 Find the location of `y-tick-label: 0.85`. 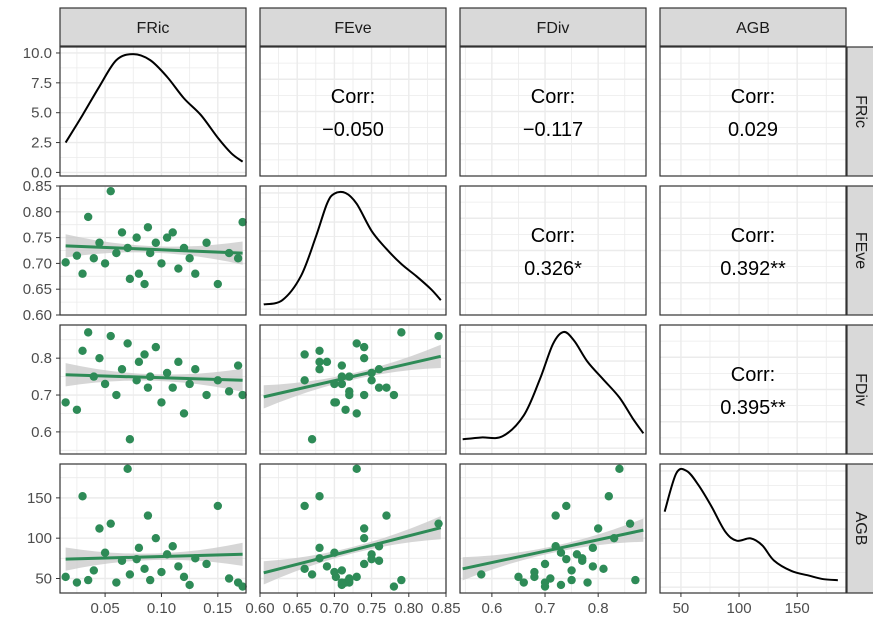

y-tick-label: 0.85 is located at coordinates (37, 186).